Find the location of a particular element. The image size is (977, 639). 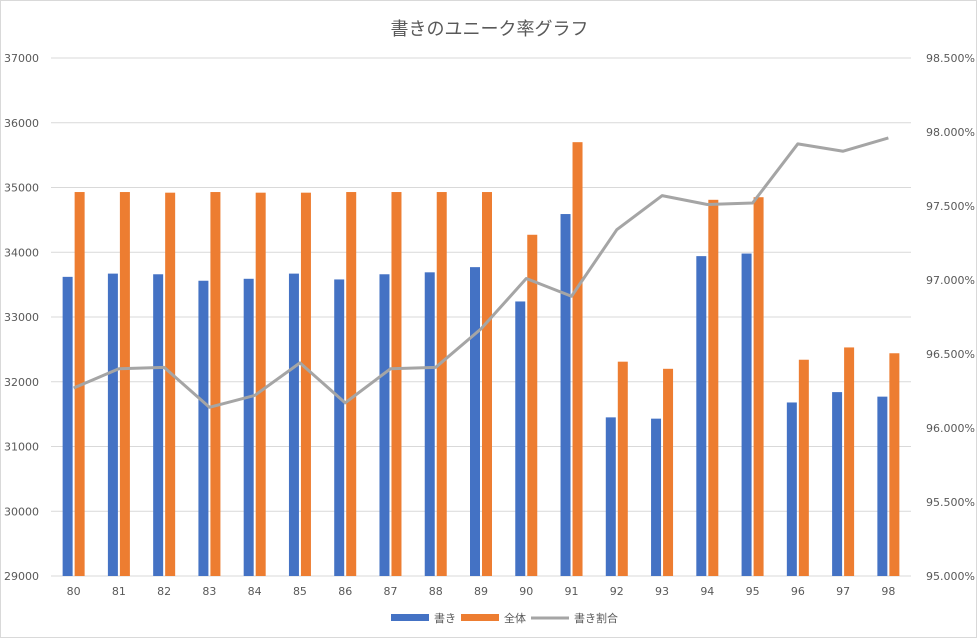

x-tick-label: 94 is located at coordinates (707, 591).